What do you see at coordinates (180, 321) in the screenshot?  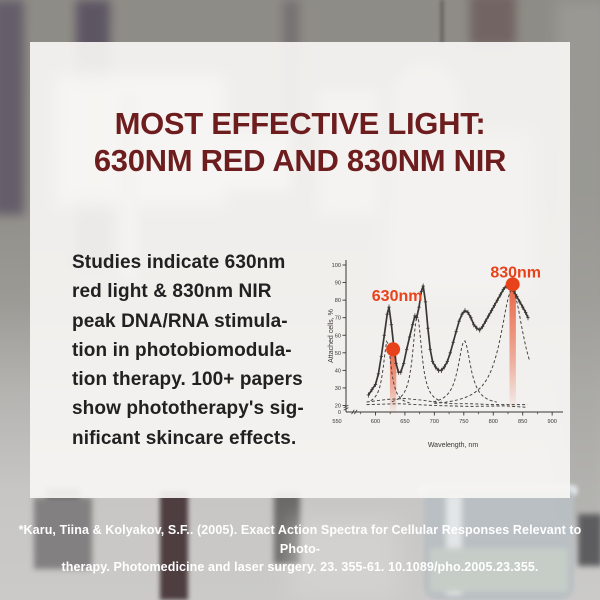 I see `body-line: peak DNA/RNA stimula-` at bounding box center [180, 321].